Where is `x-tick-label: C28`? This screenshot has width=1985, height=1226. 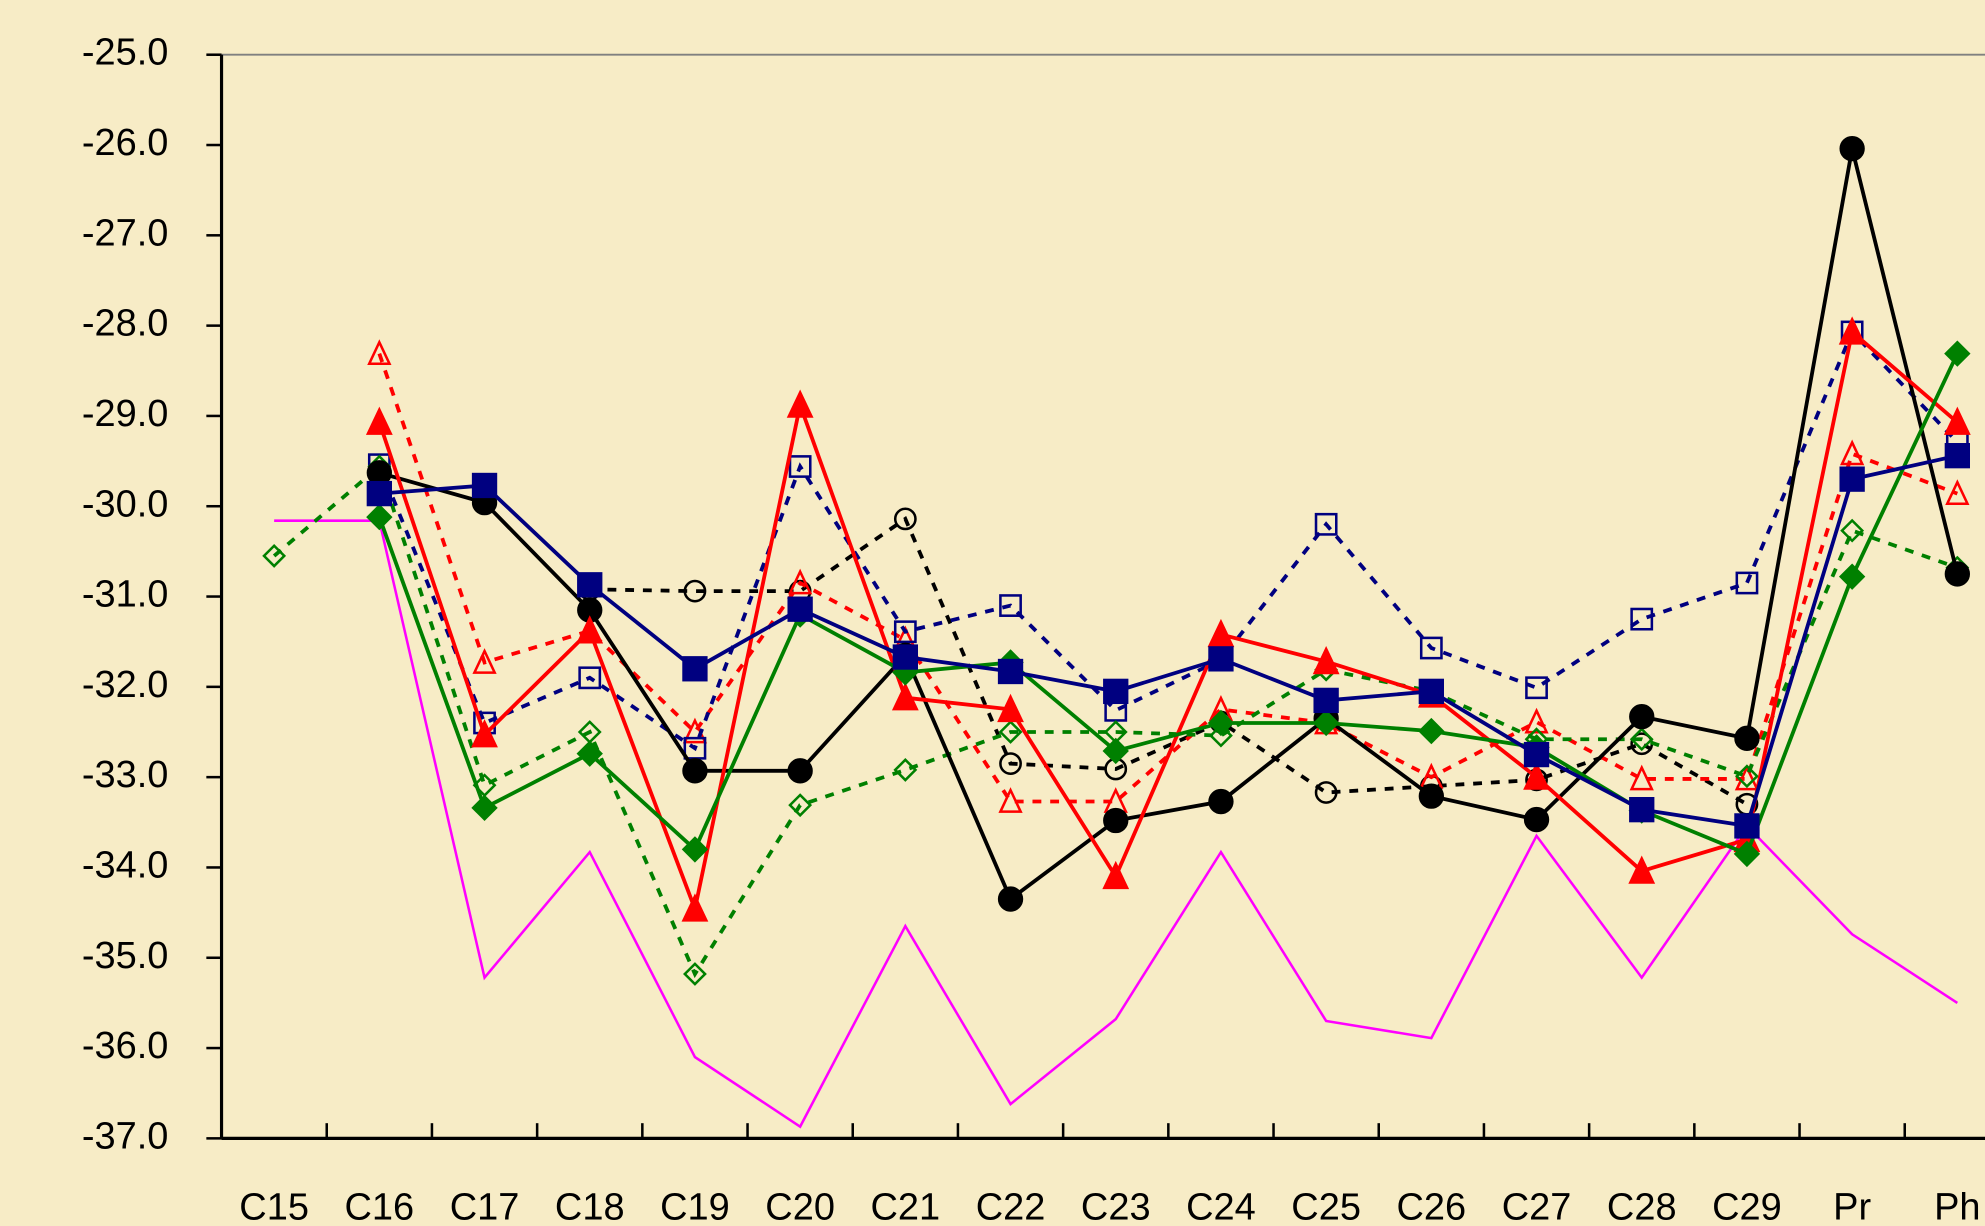 x-tick-label: C28 is located at coordinates (1642, 1206).